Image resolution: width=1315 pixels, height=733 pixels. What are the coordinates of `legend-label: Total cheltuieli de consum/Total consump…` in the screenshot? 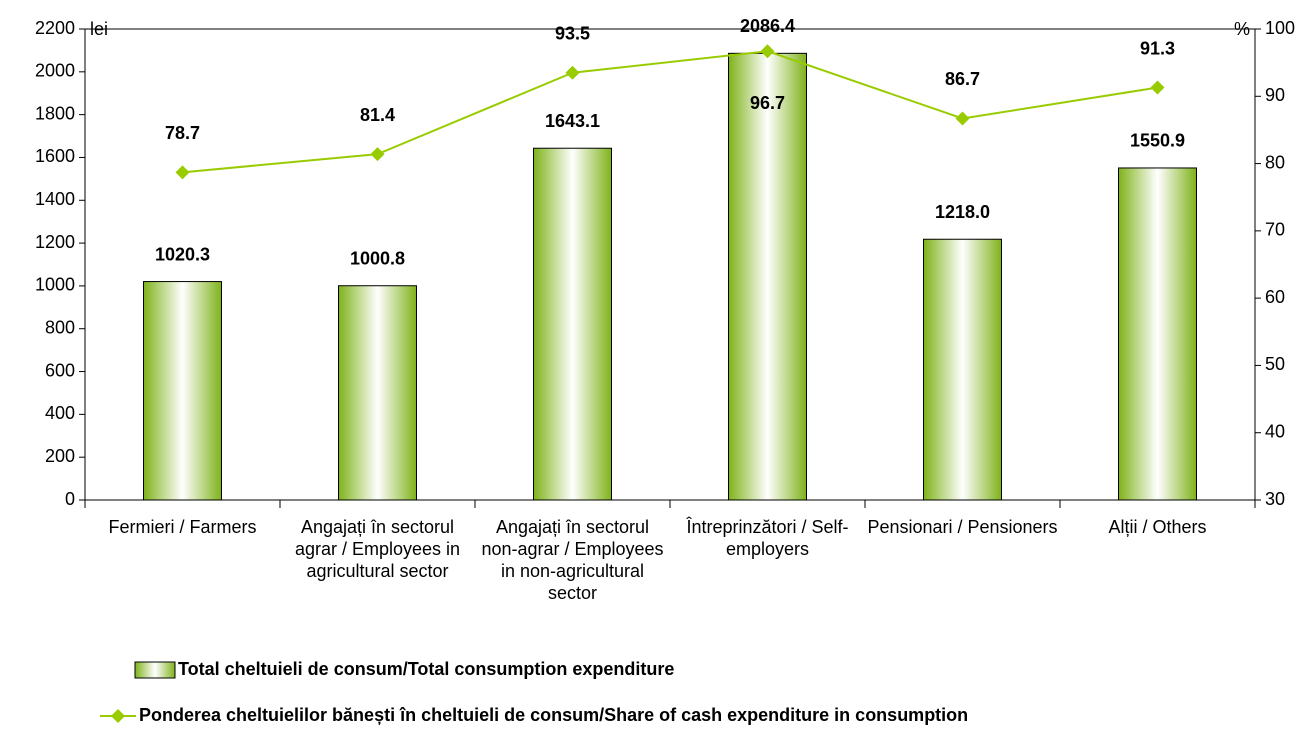 It's located at (426, 669).